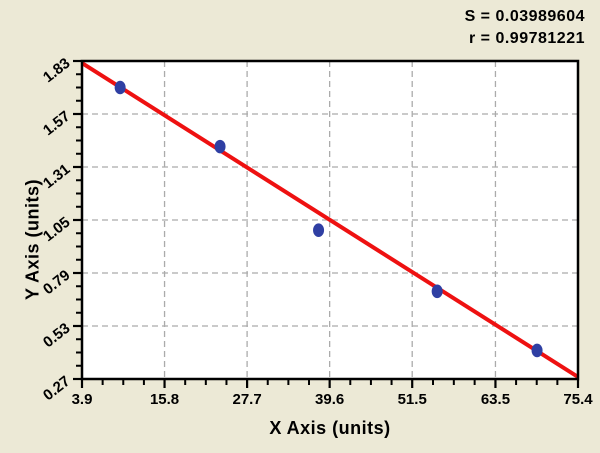 The image size is (600, 453). I want to click on x-tick-label: 63.5, so click(495, 399).